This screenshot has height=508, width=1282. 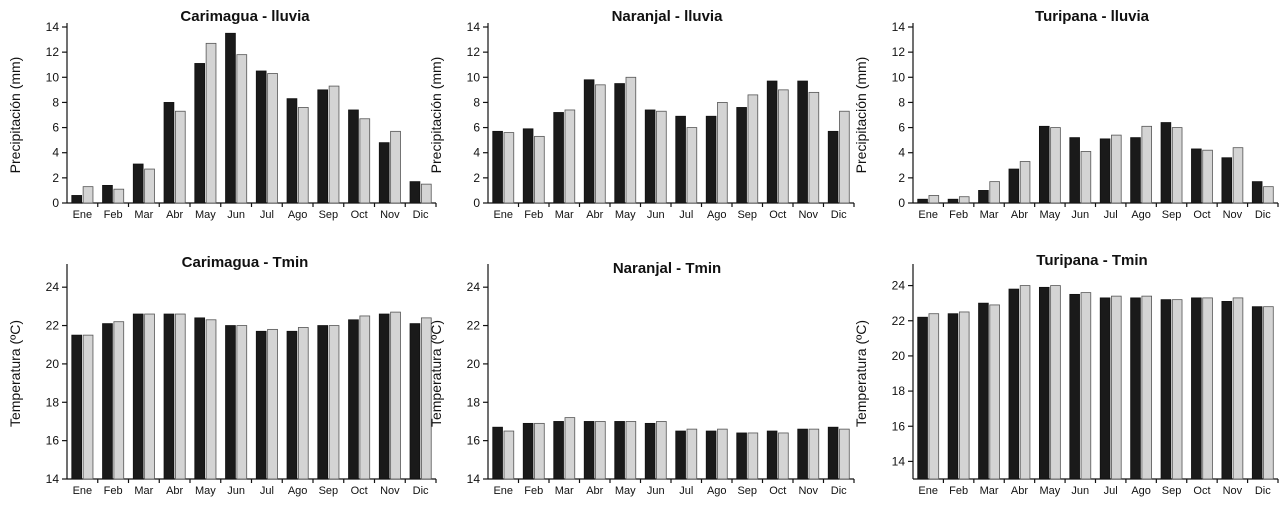 What do you see at coordinates (390, 491) in the screenshot?
I see `chart-carimagua-tmin-xtick-label-nov: Nov` at bounding box center [390, 491].